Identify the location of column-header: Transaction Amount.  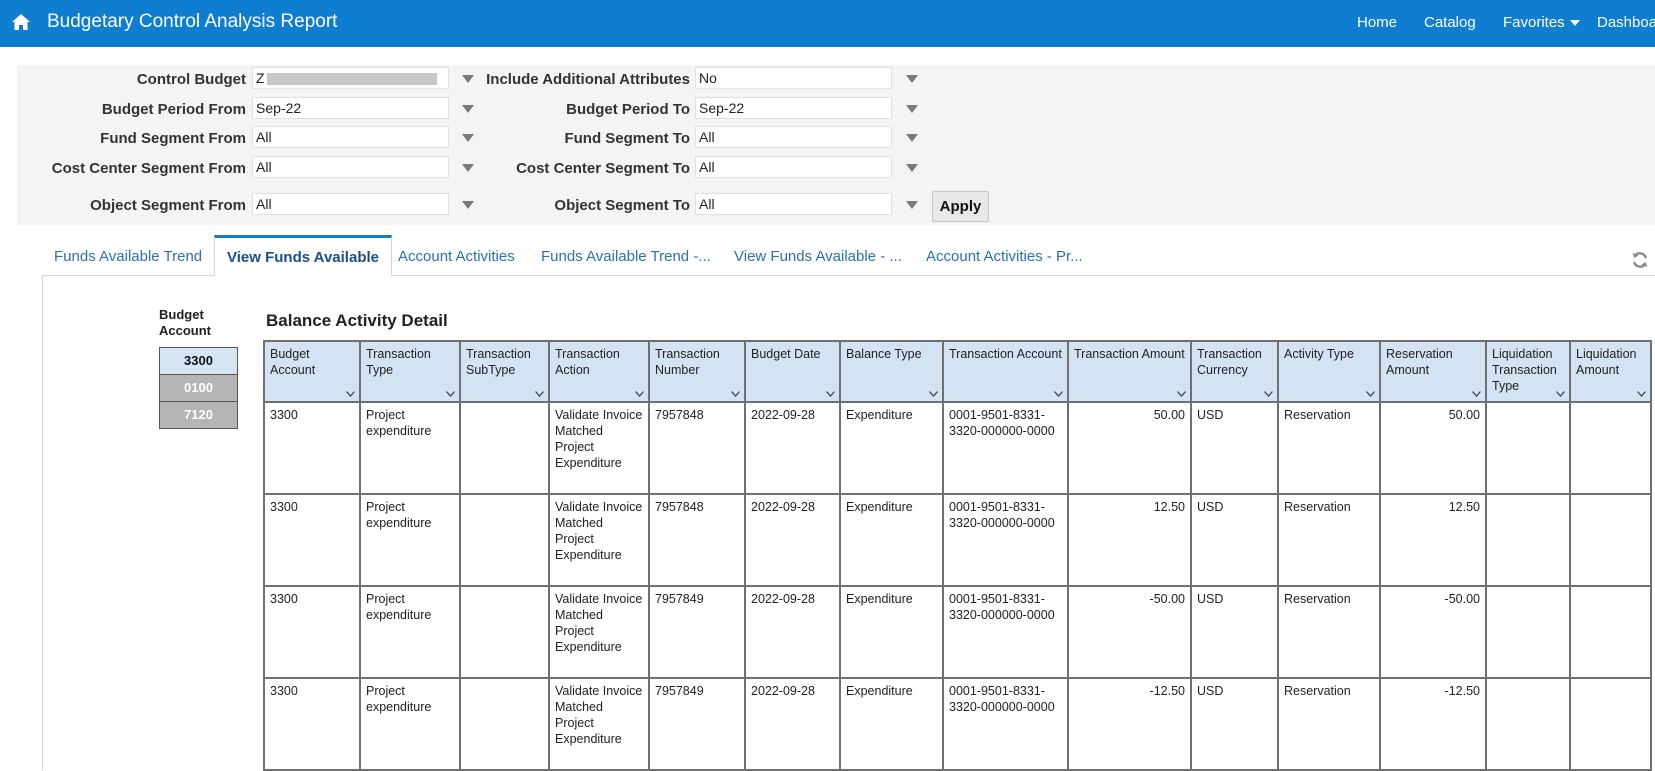
(1129, 371).